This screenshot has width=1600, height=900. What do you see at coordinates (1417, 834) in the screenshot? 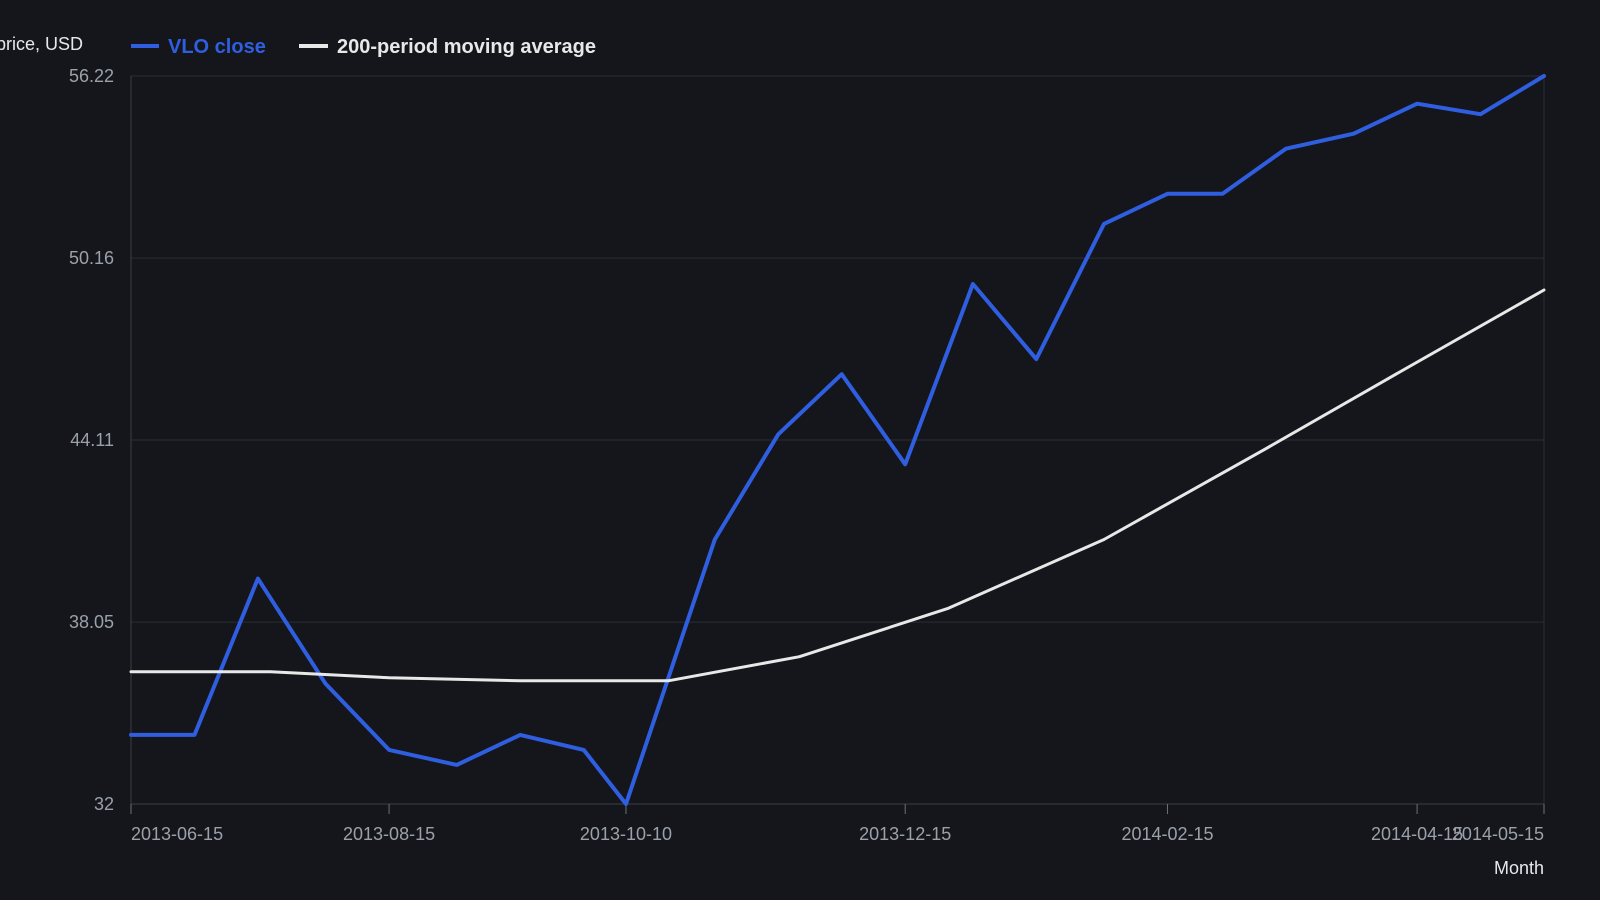
I see `x-tick-label: 2014-04-15` at bounding box center [1417, 834].